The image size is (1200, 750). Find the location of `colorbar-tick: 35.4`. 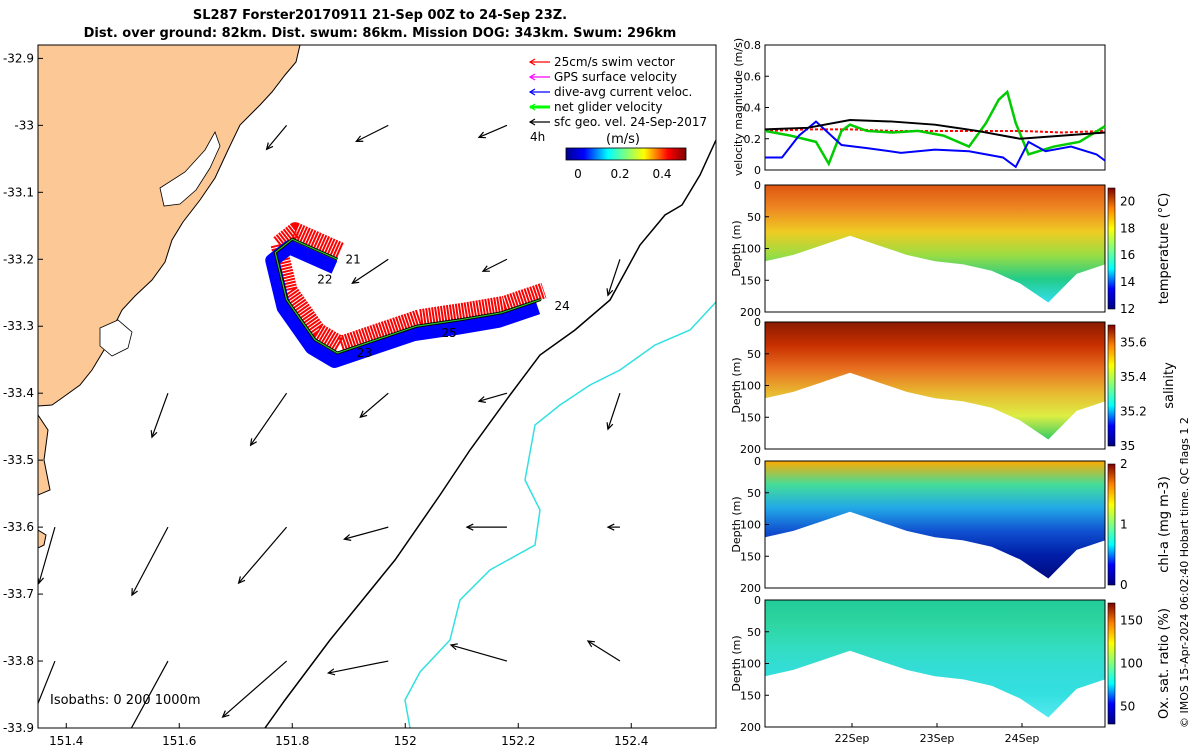

colorbar-tick: 35.4 is located at coordinates (1133, 377).